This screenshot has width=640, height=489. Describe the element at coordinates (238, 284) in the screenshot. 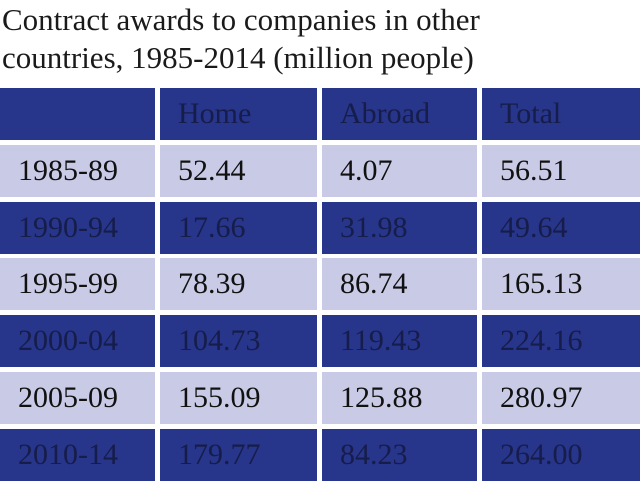

I see `table-cell: 78.39` at that location.